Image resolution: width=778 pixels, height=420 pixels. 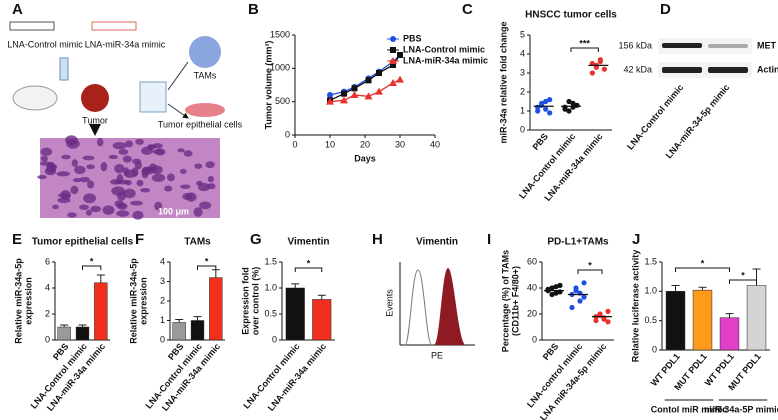 What do you see at coordinates (255, 301) in the screenshot?
I see `y-axis-label: over control (%)` at bounding box center [255, 301].